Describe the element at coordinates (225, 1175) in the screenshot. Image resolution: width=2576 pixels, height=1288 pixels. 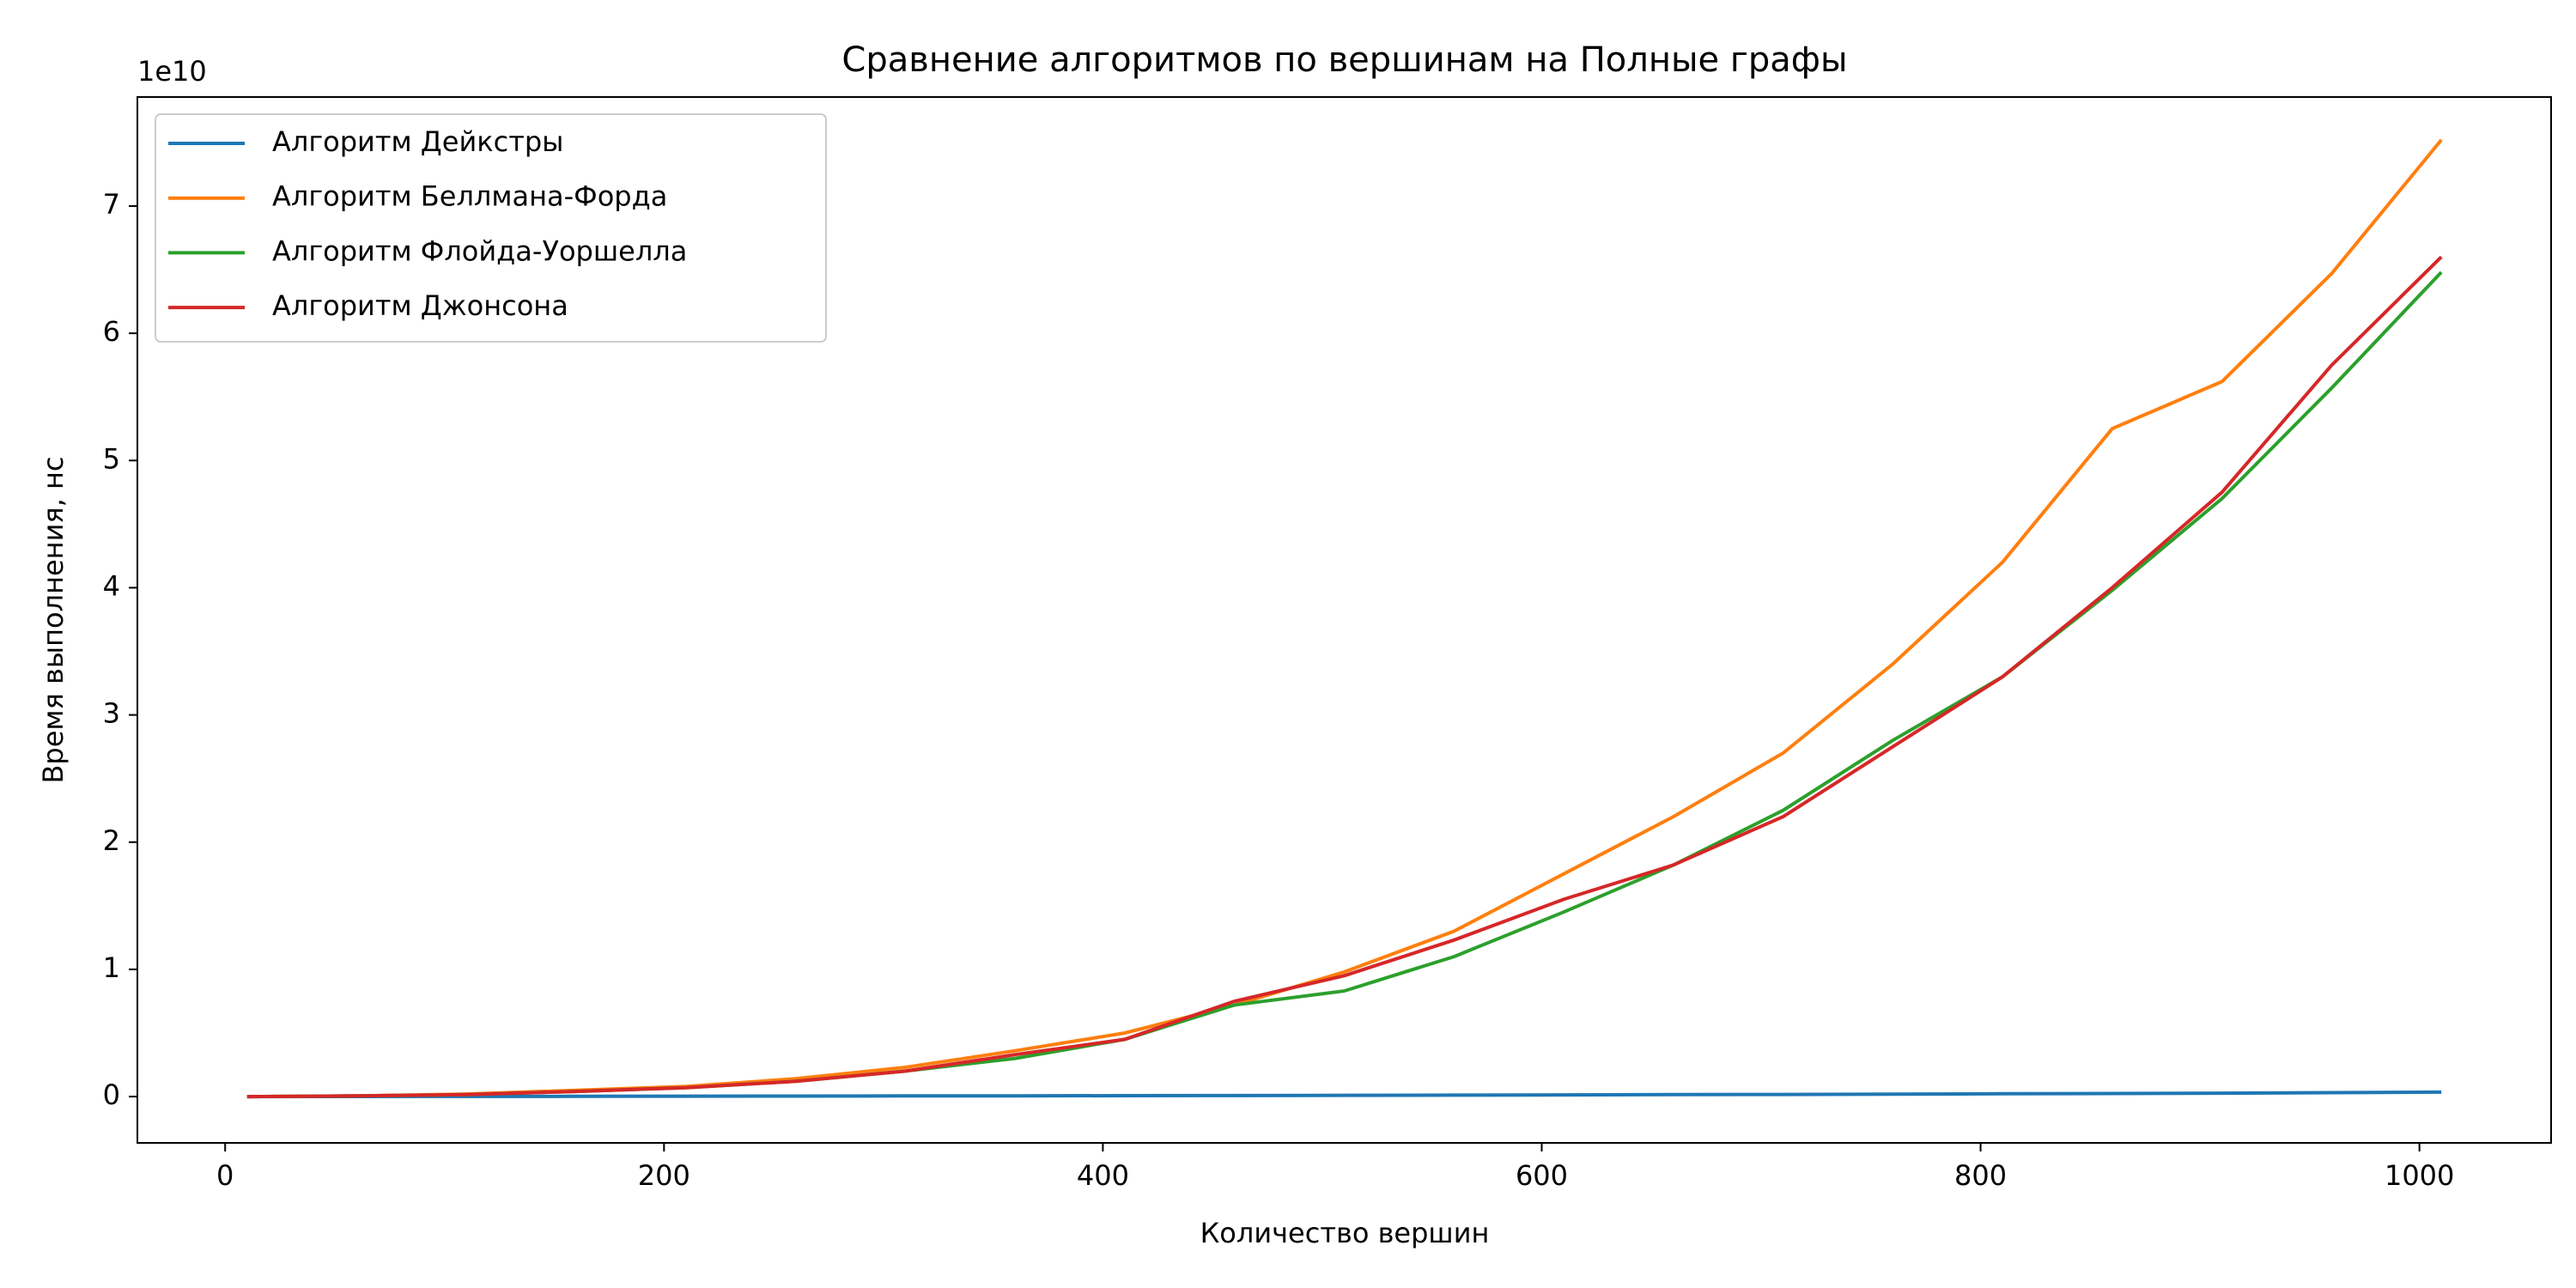
I see `x-tick-label: 0` at that location.